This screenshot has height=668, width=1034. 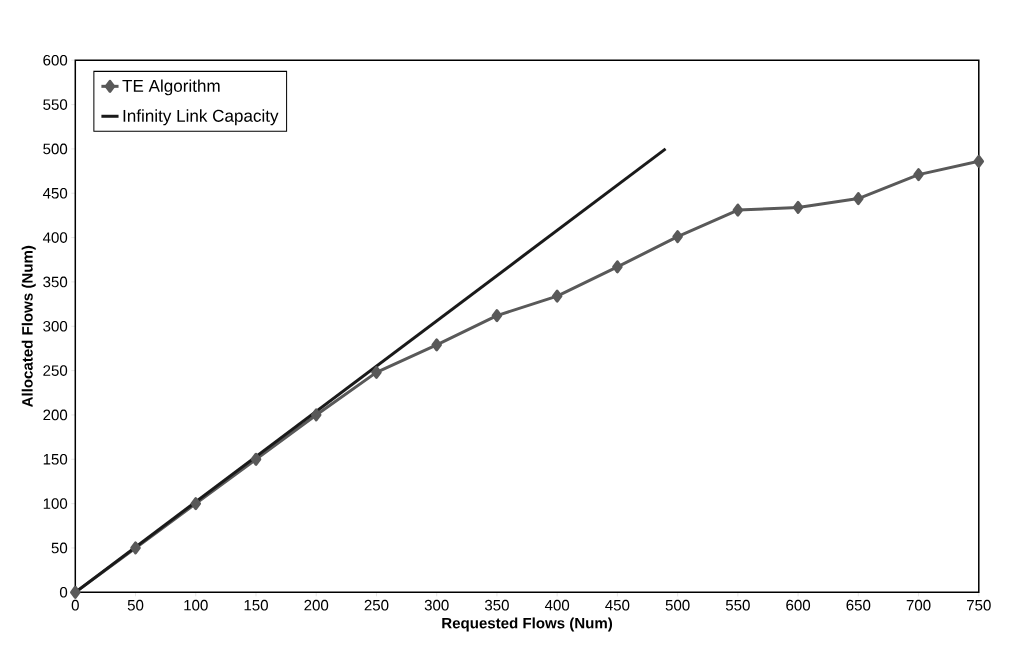 I want to click on y-tick-label: 100, so click(x=55, y=504).